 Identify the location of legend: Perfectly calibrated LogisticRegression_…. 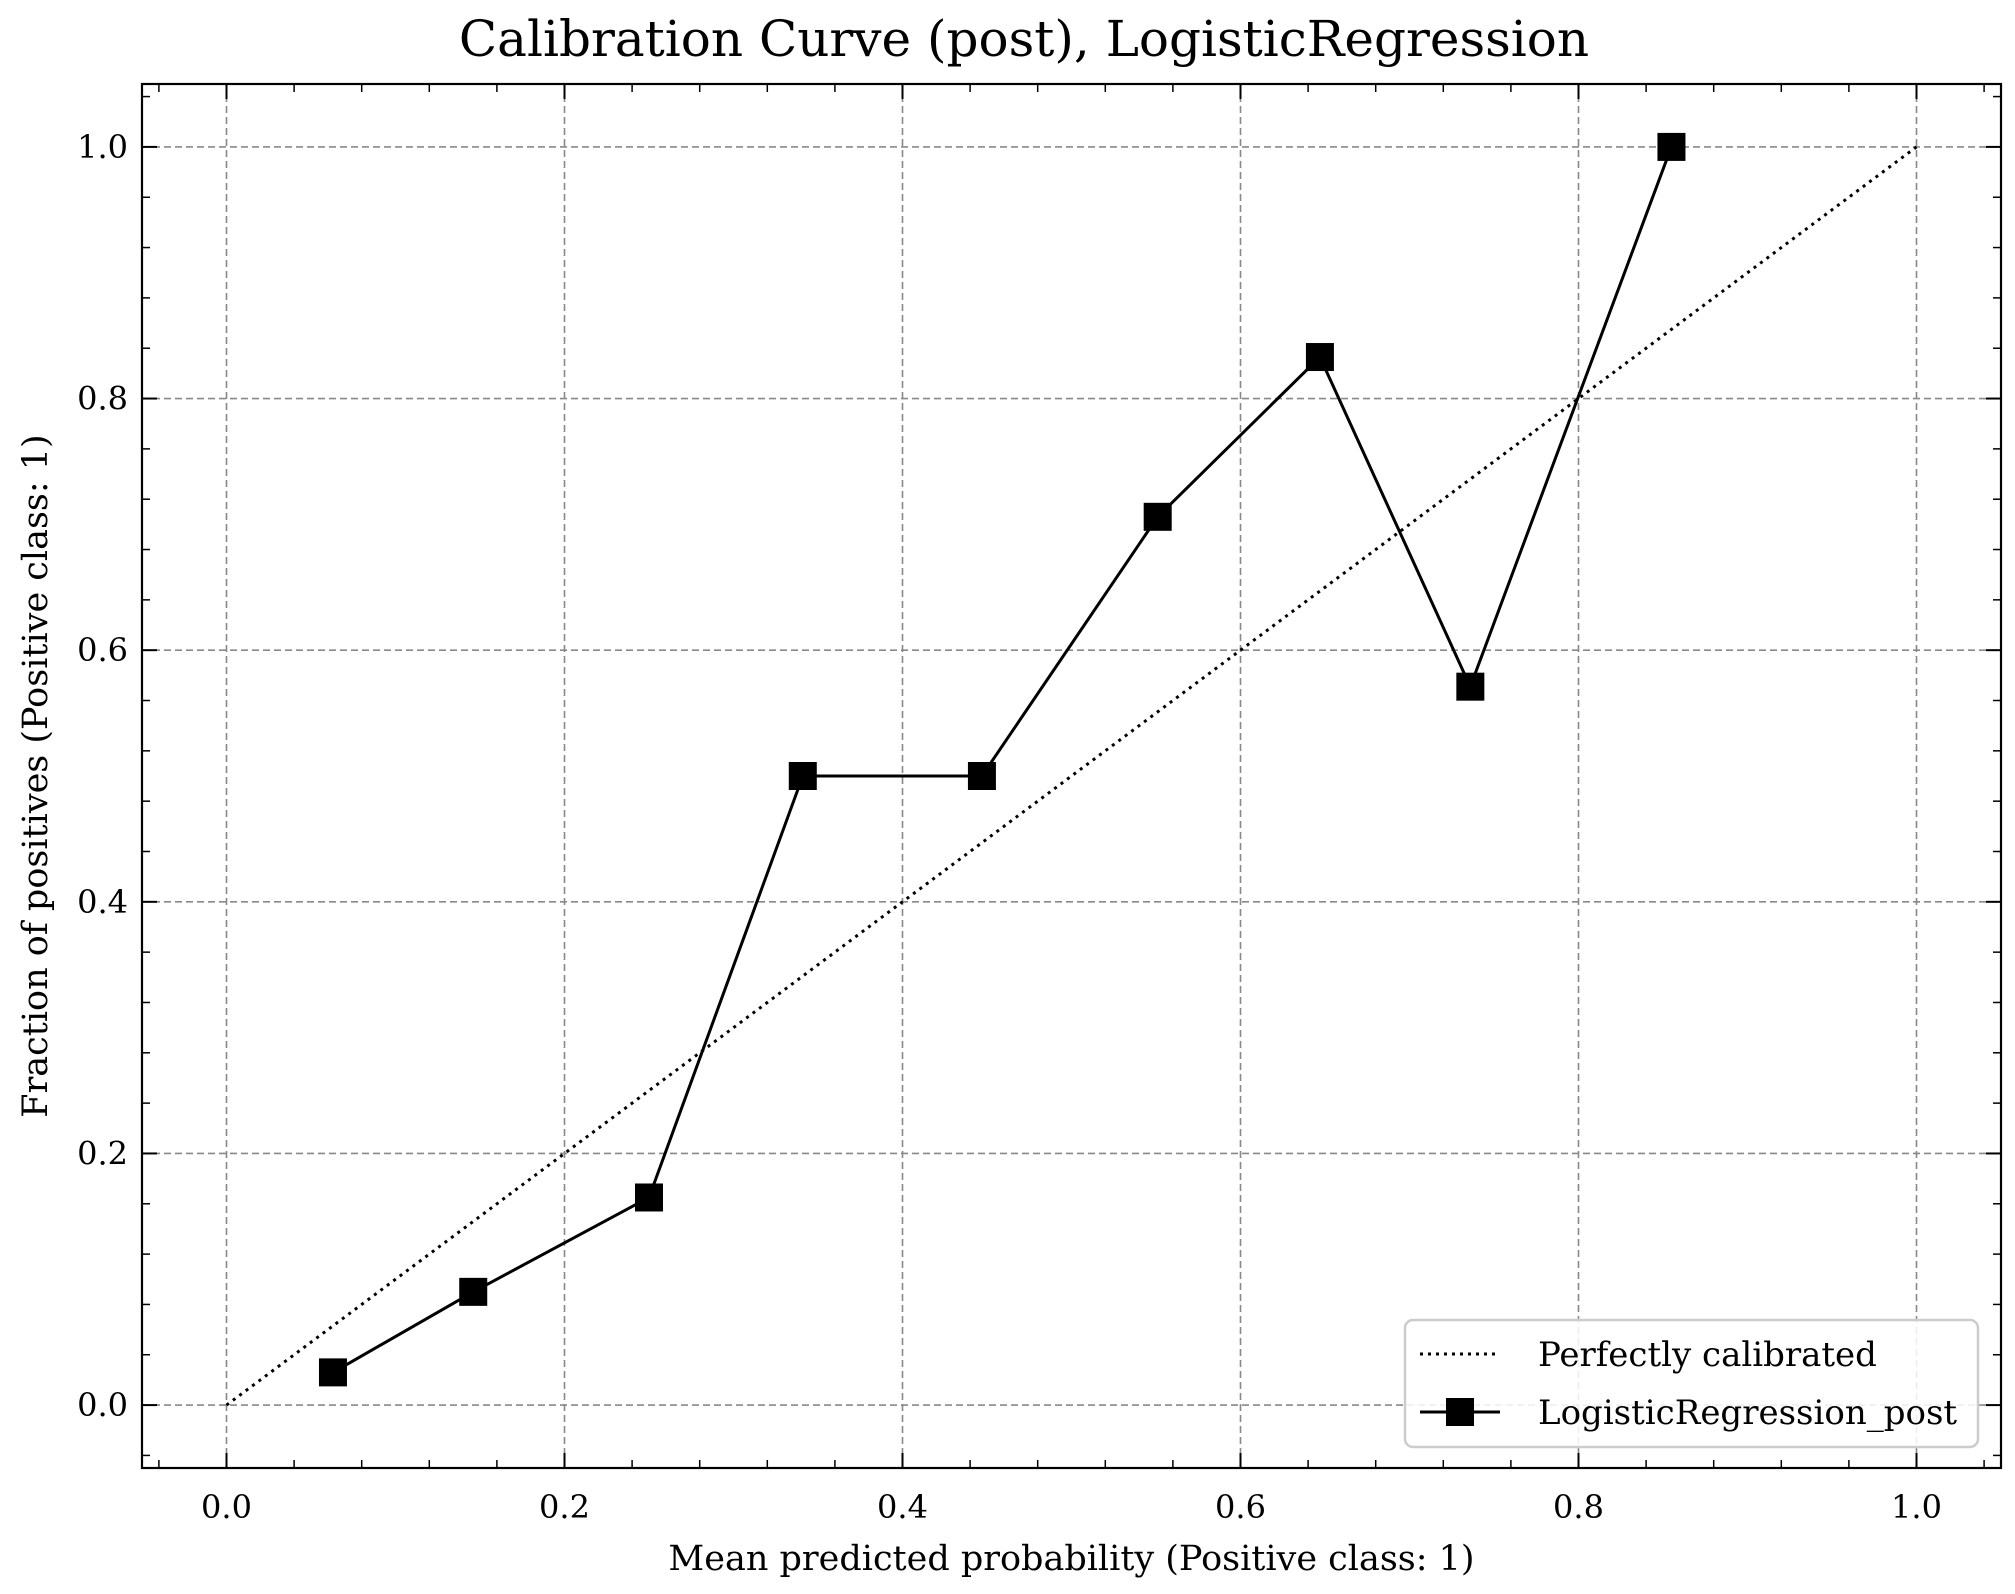
(1691, 1383).